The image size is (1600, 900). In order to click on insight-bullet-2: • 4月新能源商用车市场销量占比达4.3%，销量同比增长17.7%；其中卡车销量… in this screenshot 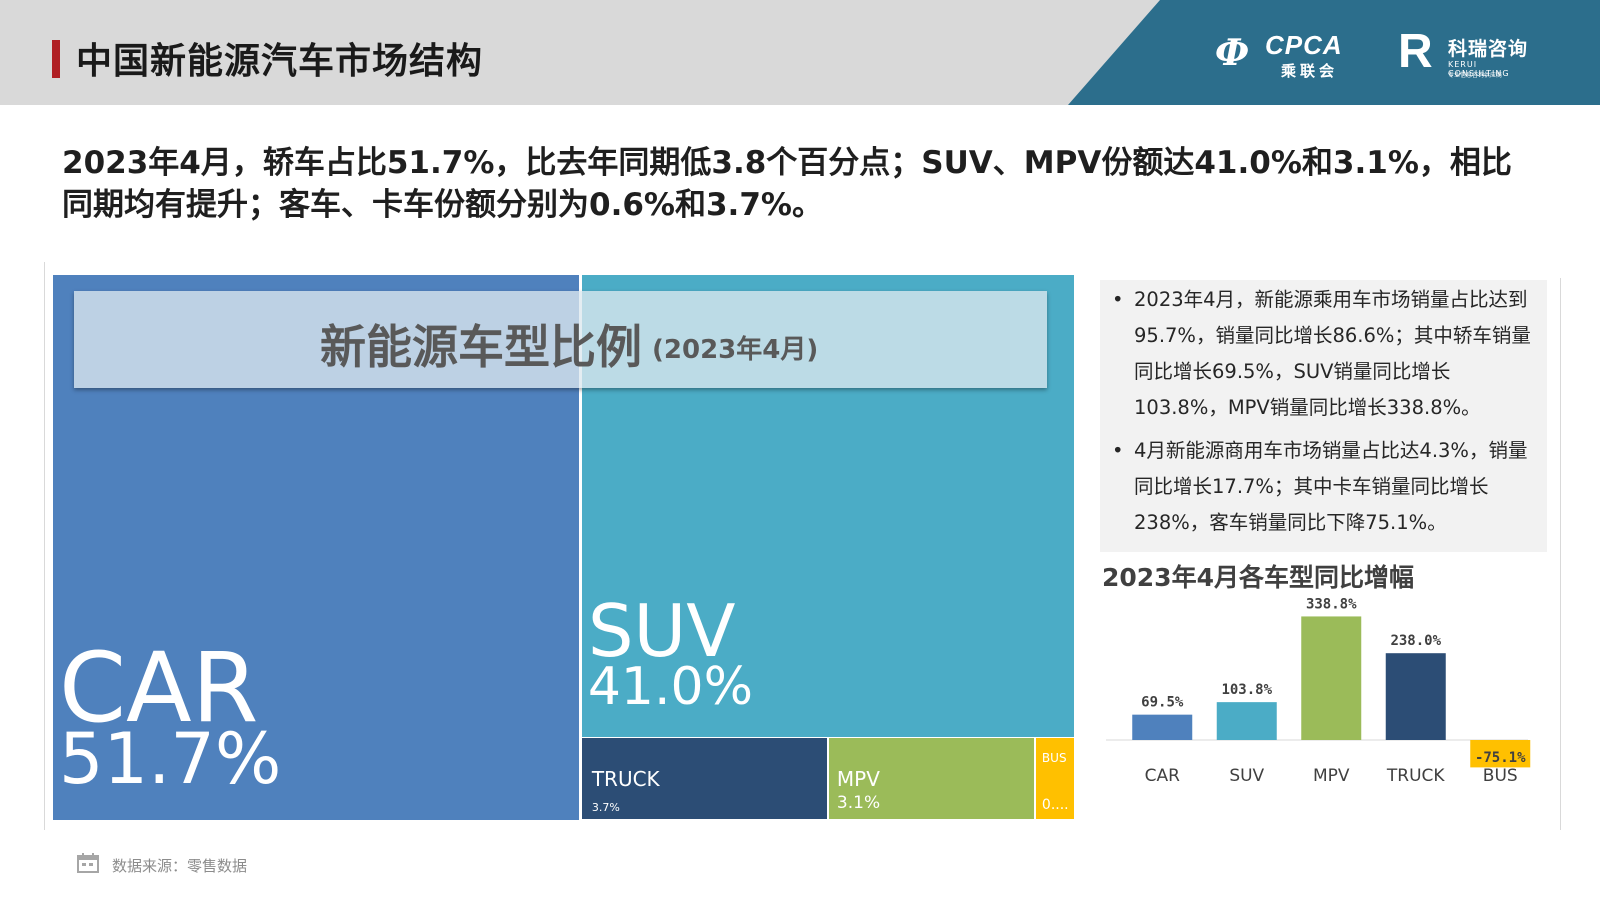, I will do `click(1327, 487)`.